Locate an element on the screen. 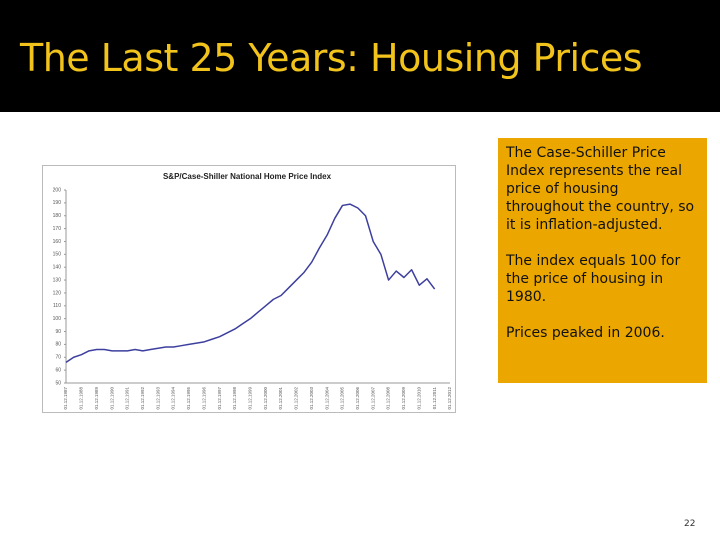 This screenshot has width=720, height=540. y-tick-label: 90 is located at coordinates (58, 332).